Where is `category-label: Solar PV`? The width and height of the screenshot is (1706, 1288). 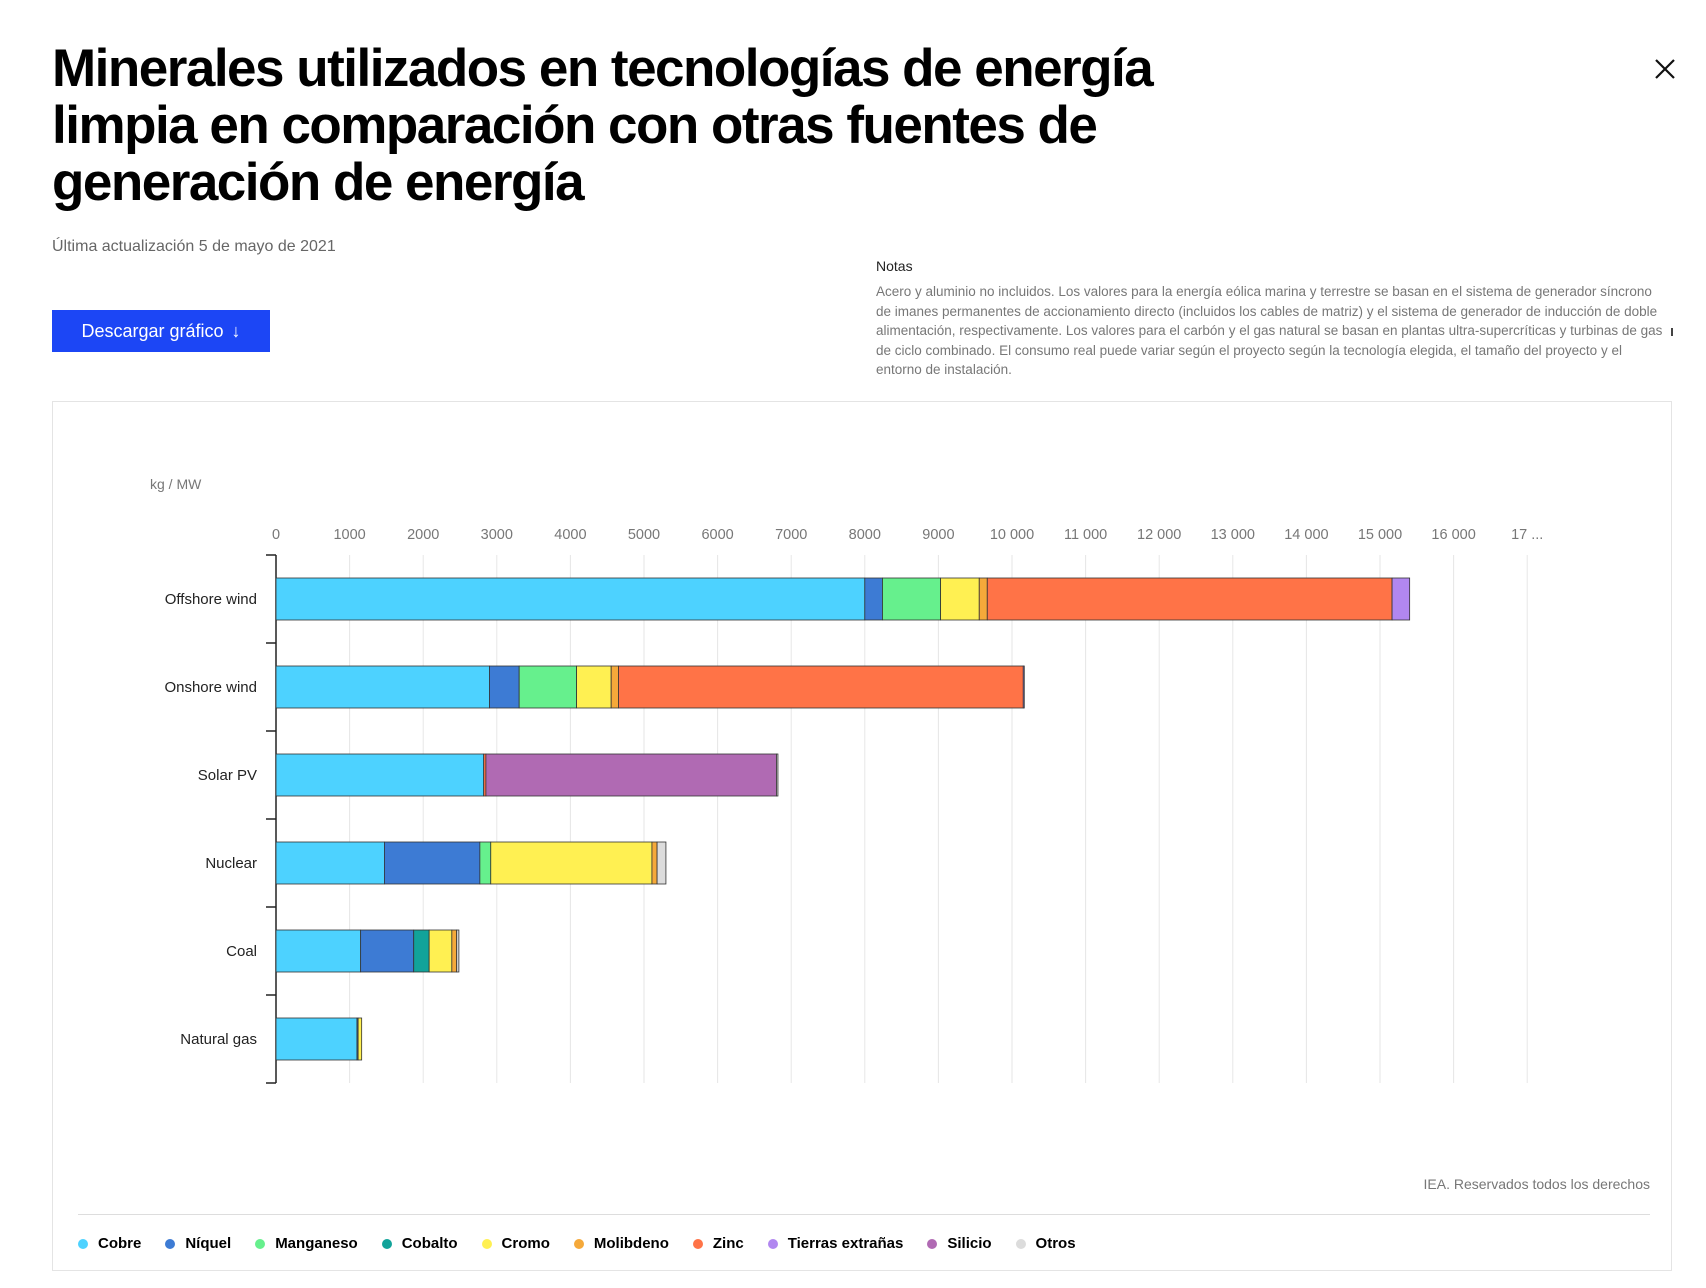 category-label: Solar PV is located at coordinates (227, 775).